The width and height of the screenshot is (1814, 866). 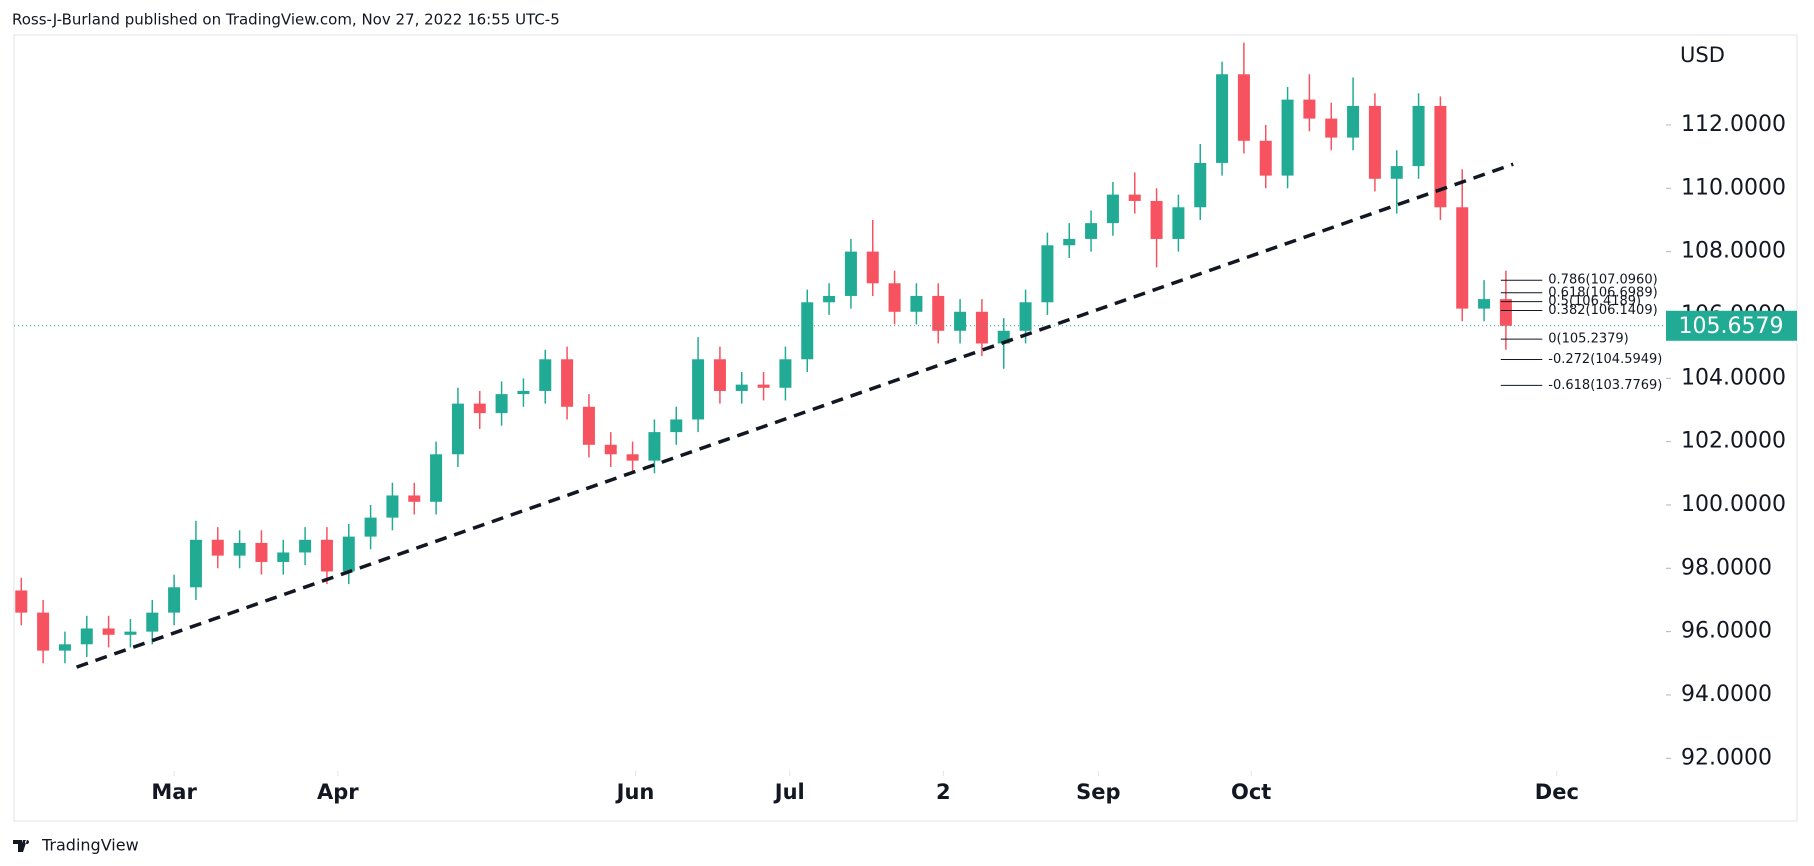 What do you see at coordinates (1733, 251) in the screenshot?
I see `y-tick-label: 108.0000` at bounding box center [1733, 251].